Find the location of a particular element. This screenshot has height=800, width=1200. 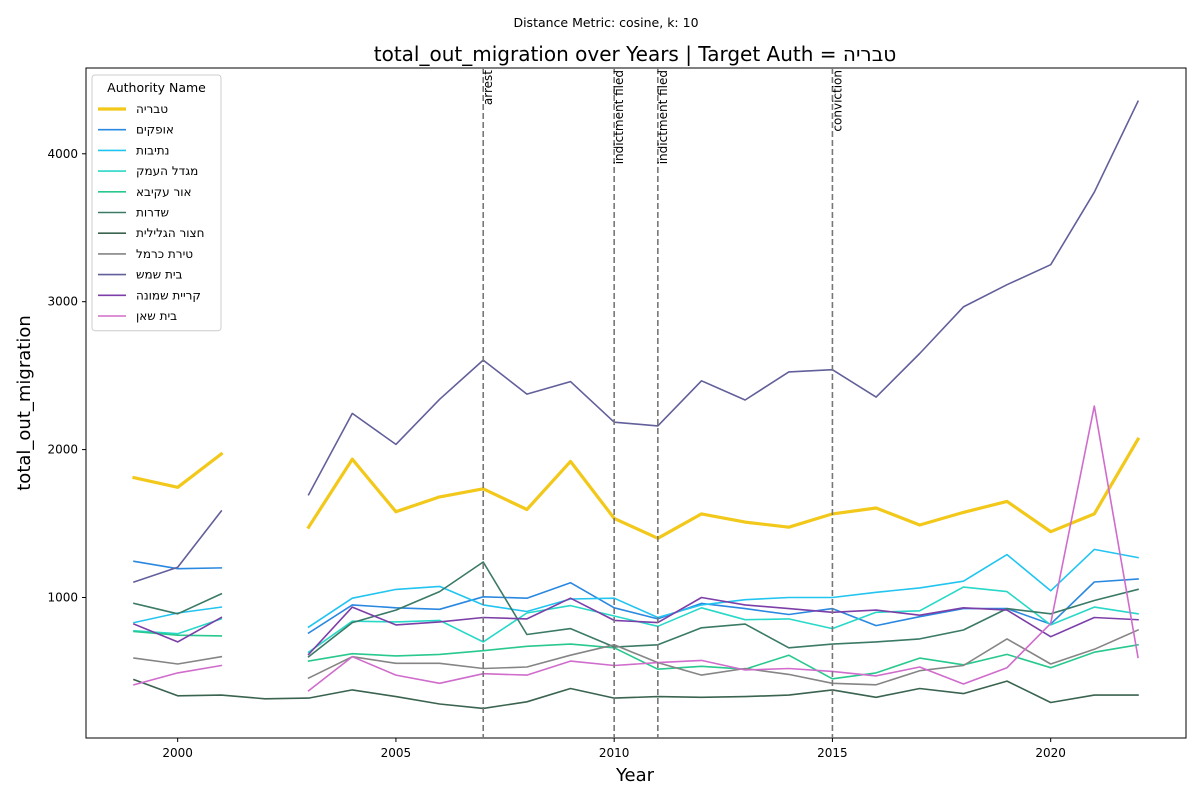

x-axis-label: Year is located at coordinates (635, 775).